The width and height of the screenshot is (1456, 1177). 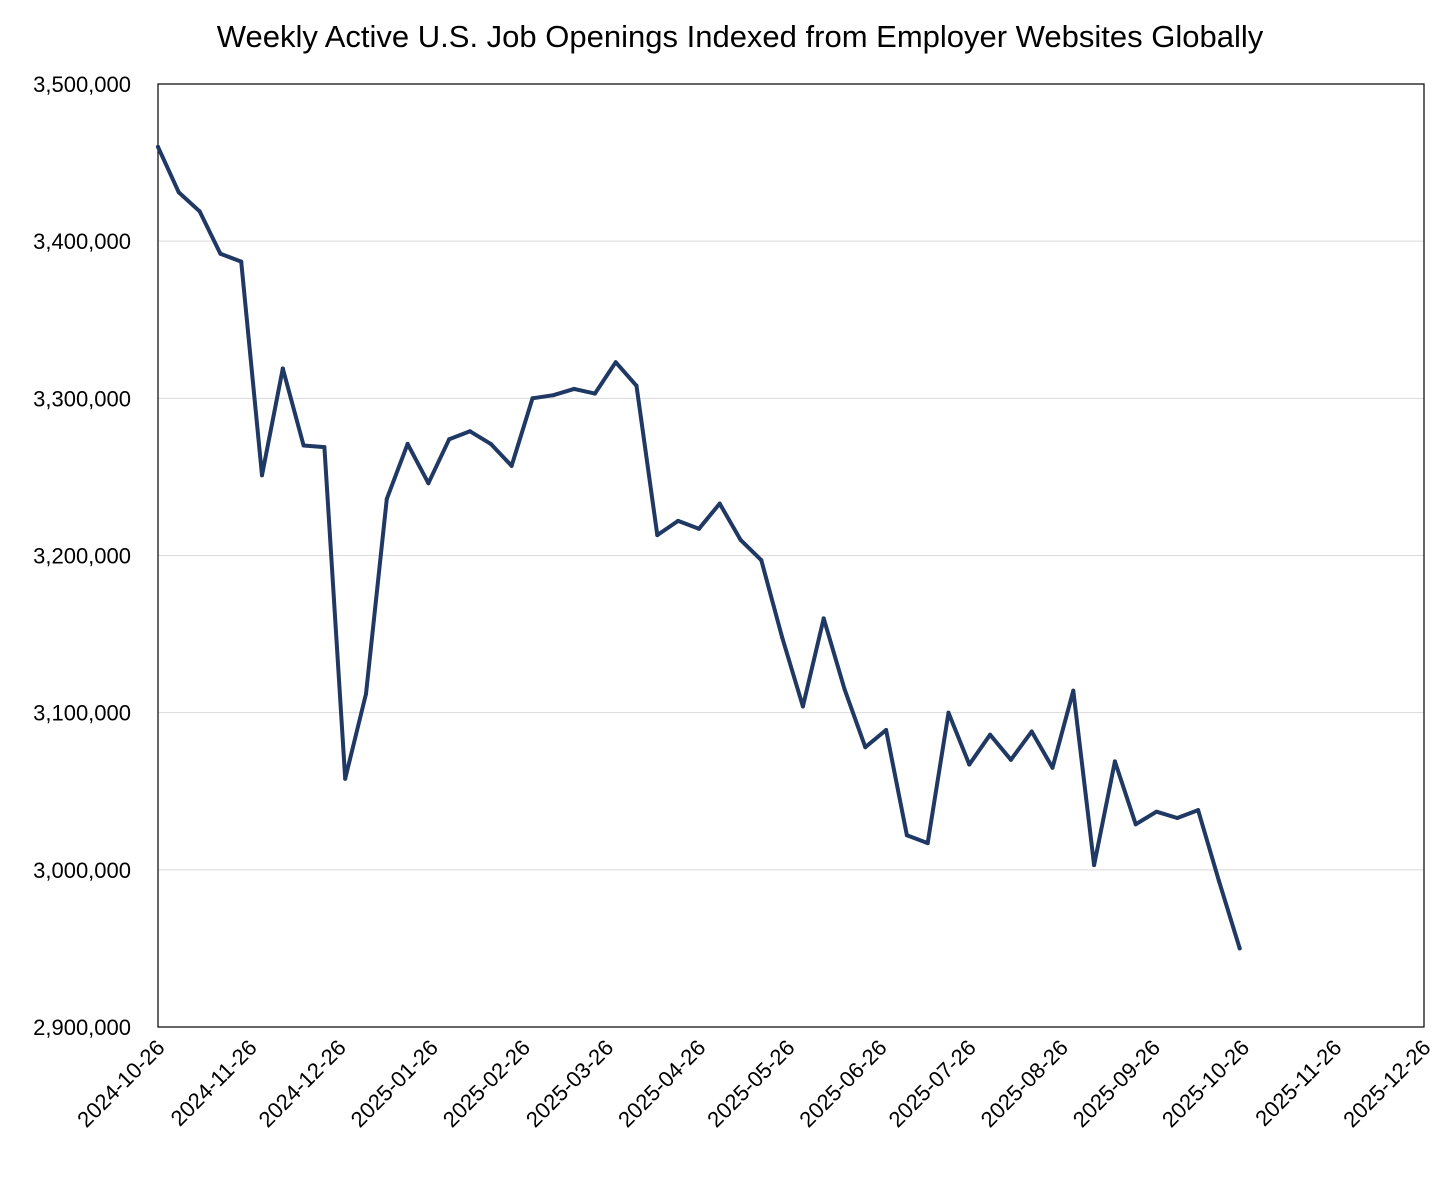 I want to click on x-tick-label: 2025-06-26, so click(x=842, y=1083).